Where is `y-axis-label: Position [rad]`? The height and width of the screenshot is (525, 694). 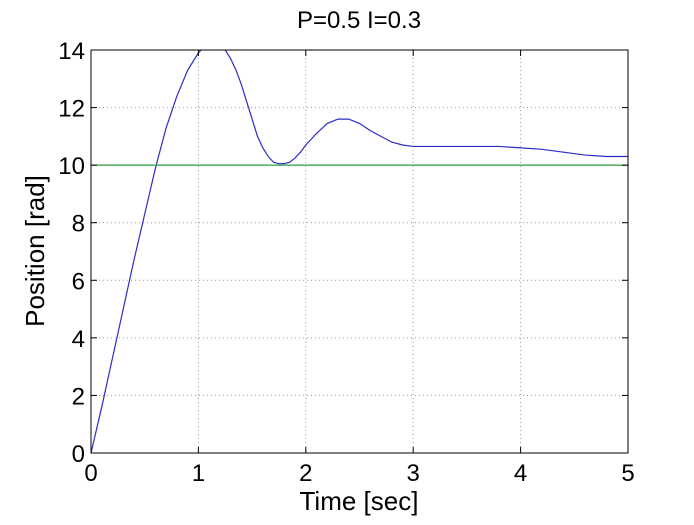 y-axis-label: Position [rad] is located at coordinates (35, 251).